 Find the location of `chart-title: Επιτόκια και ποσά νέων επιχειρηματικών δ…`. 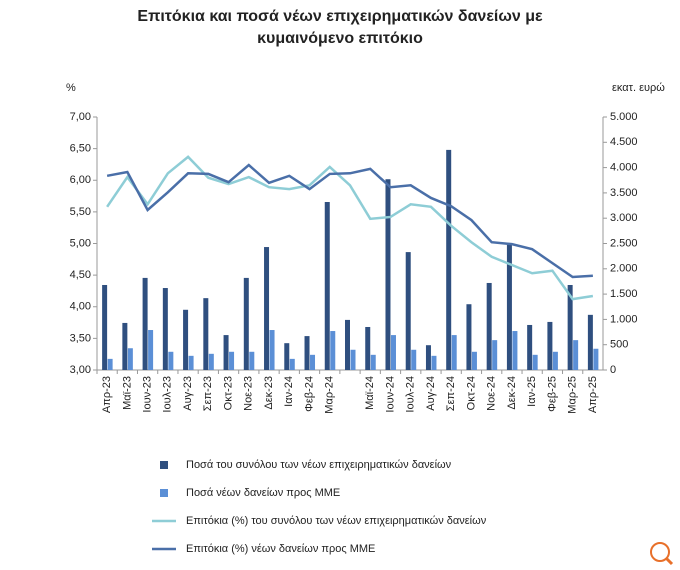

chart-title: Επιτόκια και ποσά νέων επιχειρηματικών δ… is located at coordinates (340, 27).